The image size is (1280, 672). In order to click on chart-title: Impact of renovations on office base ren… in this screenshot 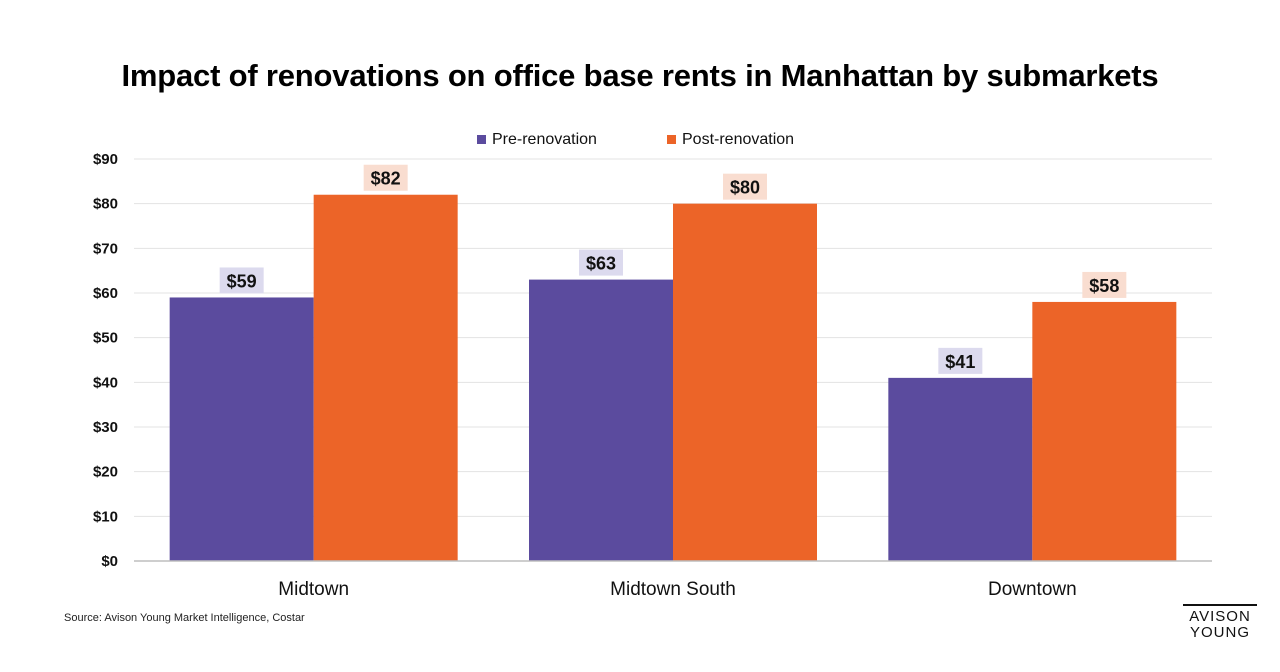, I will do `click(640, 75)`.